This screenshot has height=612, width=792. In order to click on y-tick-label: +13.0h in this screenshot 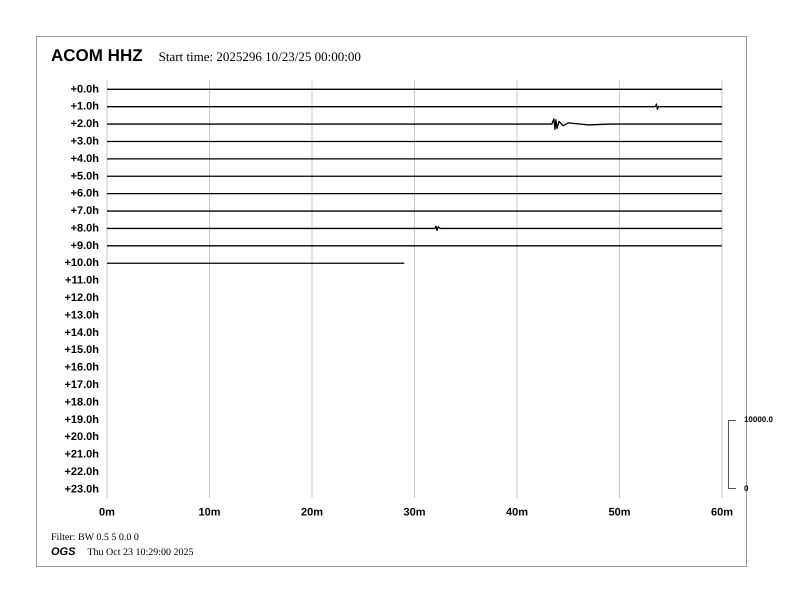, I will do `click(82, 315)`.